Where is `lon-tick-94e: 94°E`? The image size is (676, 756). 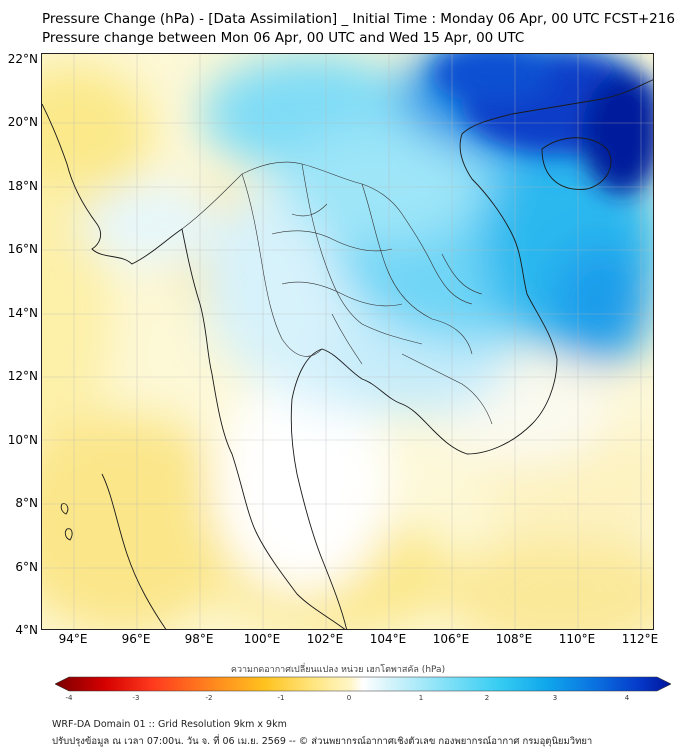
lon-tick-94e: 94°E is located at coordinates (73, 639).